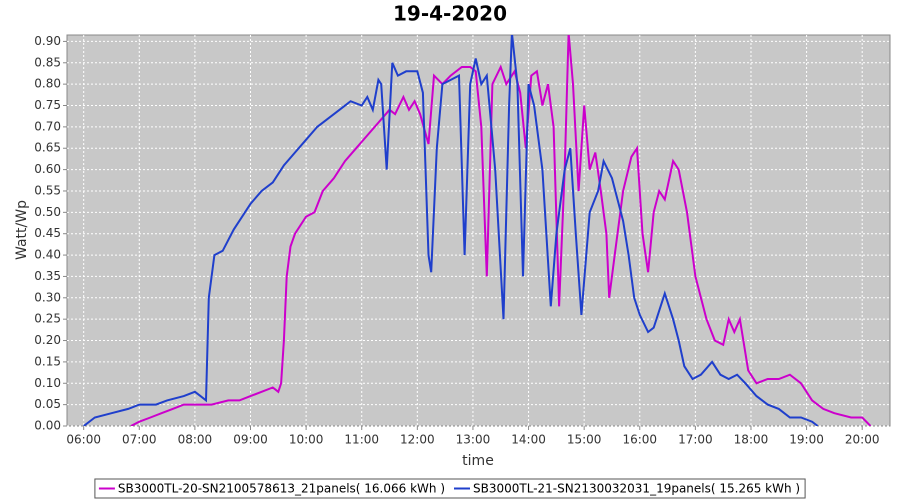 This screenshot has height=500, width=900. Describe the element at coordinates (751, 440) in the screenshot. I see `x-tick-label: 18:00` at that location.